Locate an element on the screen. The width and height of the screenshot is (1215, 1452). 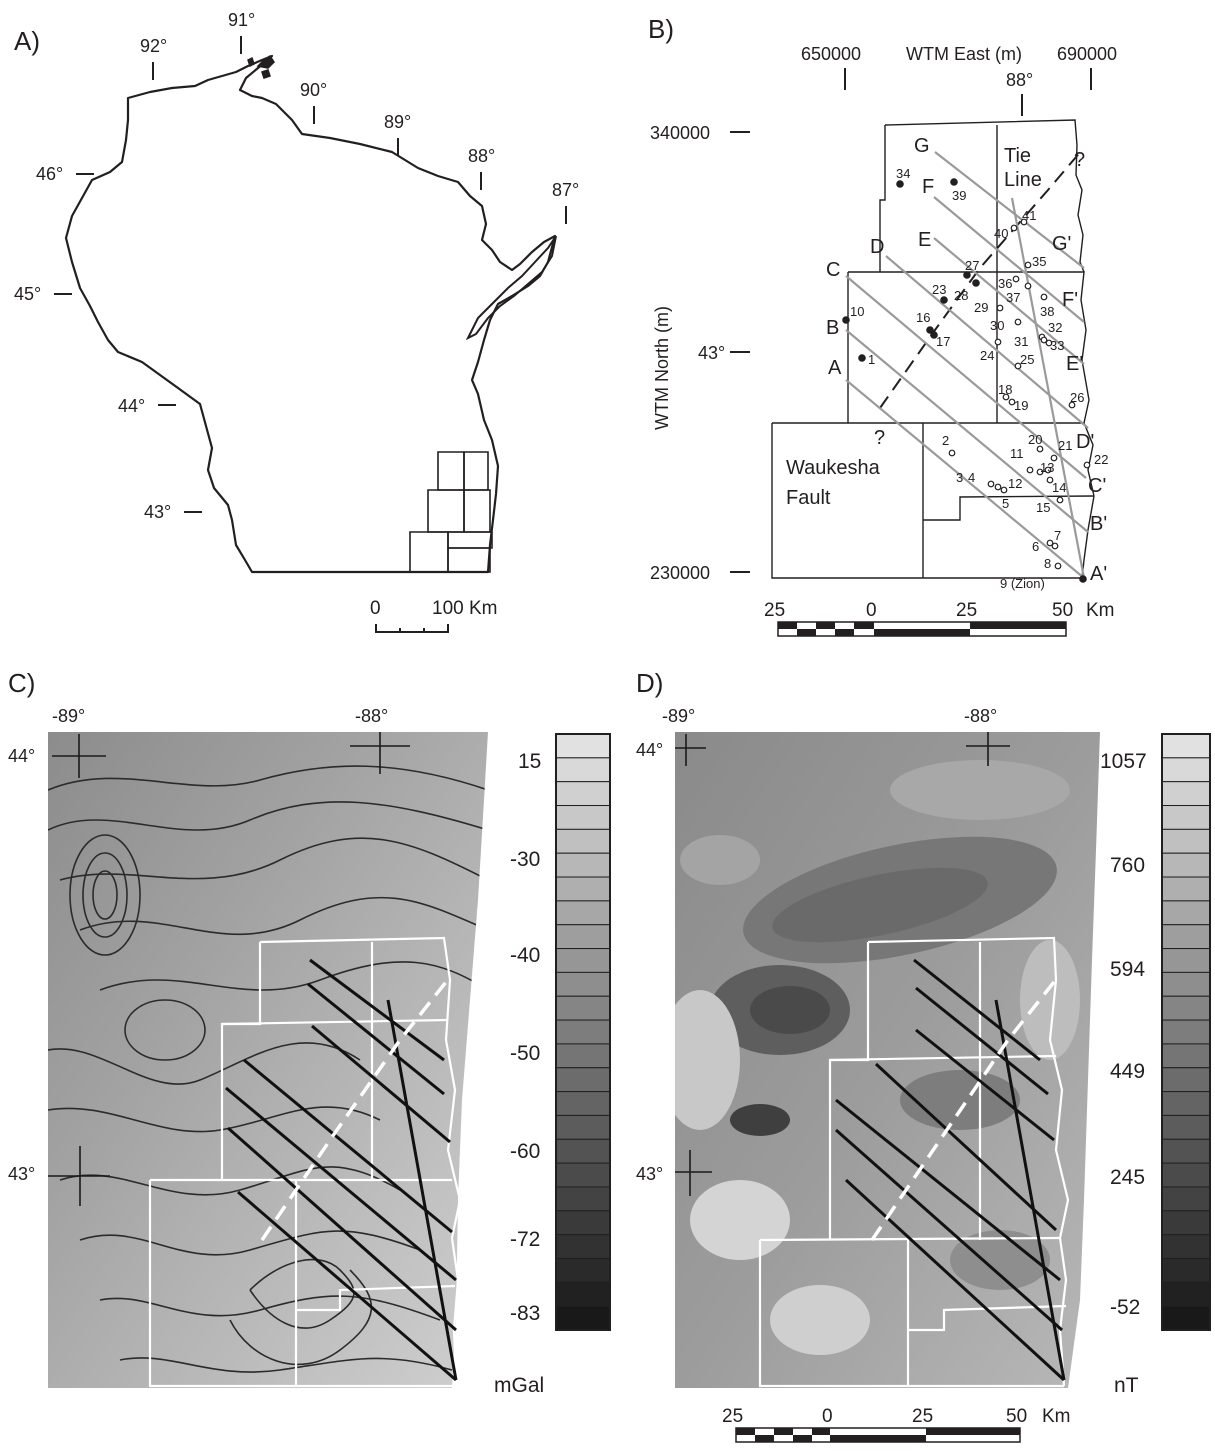
lat-label: 45° is located at coordinates (27, 294).